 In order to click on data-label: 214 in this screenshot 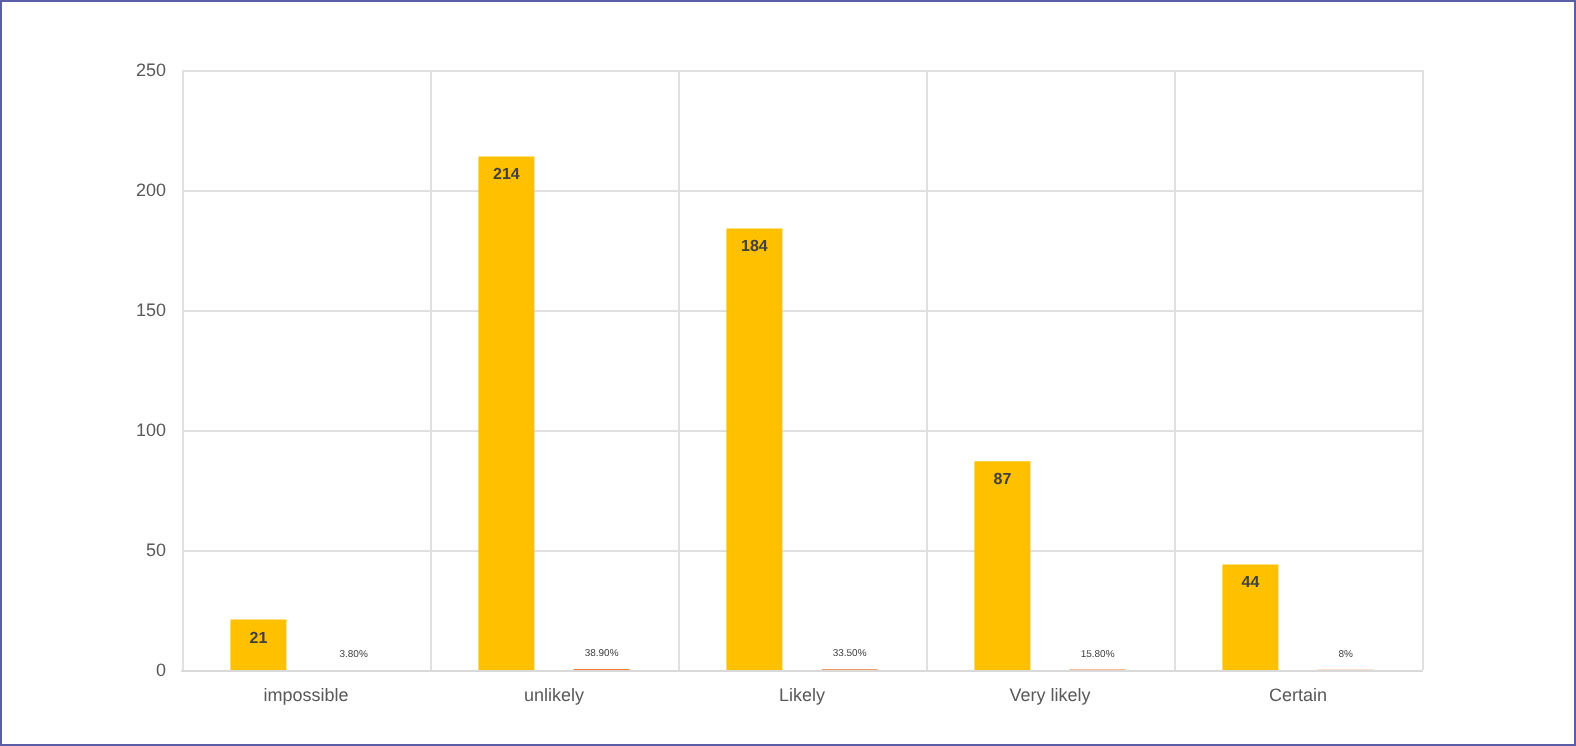, I will do `click(507, 174)`.